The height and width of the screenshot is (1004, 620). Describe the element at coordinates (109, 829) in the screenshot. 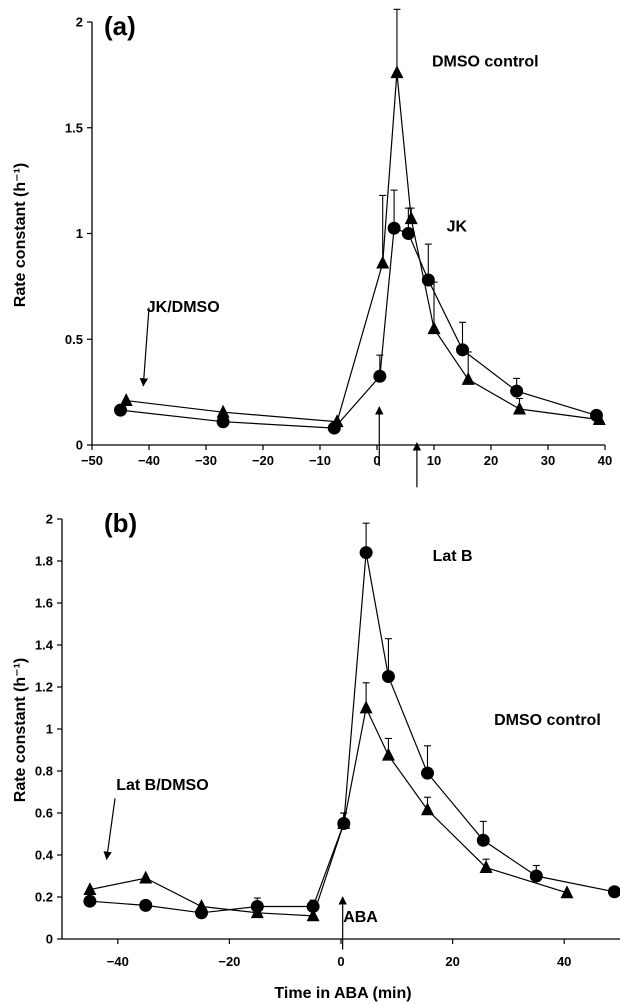

I see `panel-b-arrow` at that location.